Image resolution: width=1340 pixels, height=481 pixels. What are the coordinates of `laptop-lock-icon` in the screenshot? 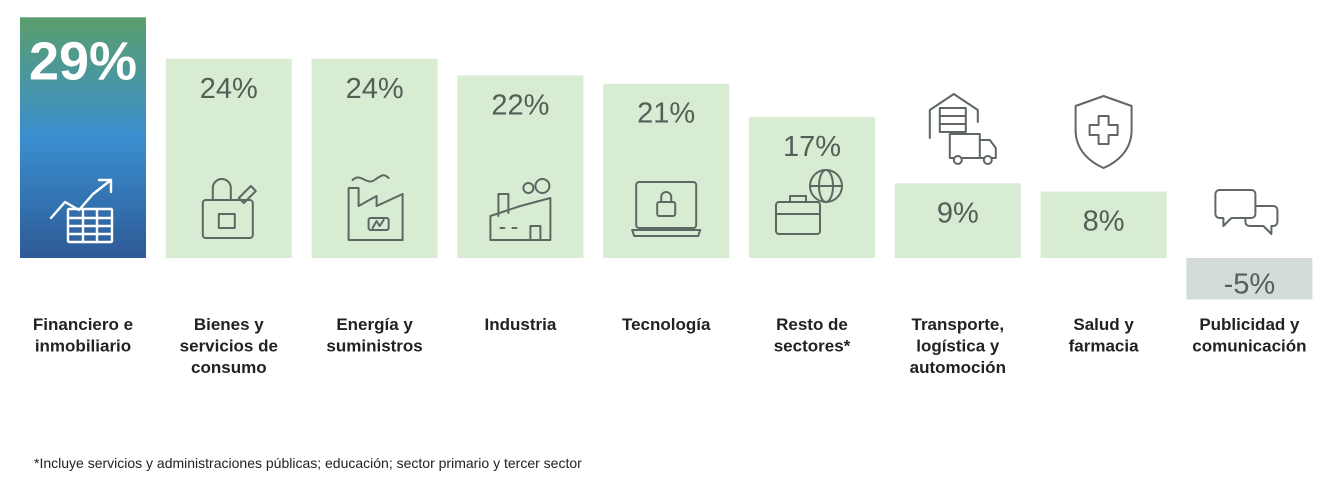 It's located at (666, 209).